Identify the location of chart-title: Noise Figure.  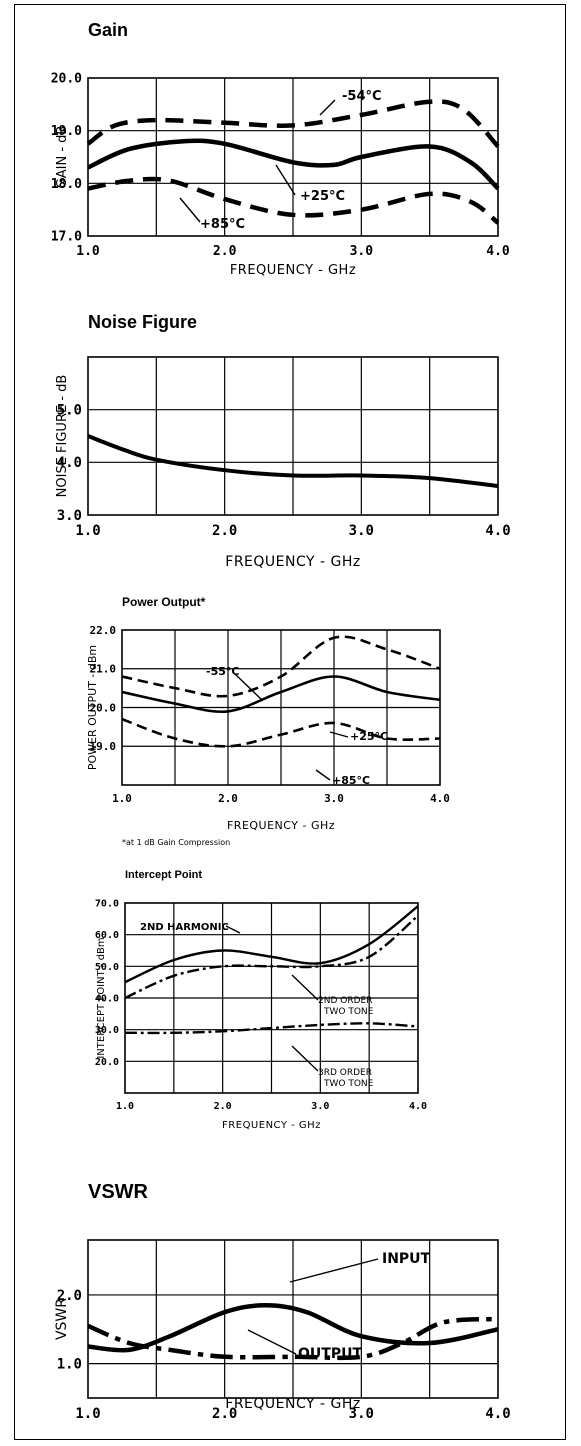
(142, 322).